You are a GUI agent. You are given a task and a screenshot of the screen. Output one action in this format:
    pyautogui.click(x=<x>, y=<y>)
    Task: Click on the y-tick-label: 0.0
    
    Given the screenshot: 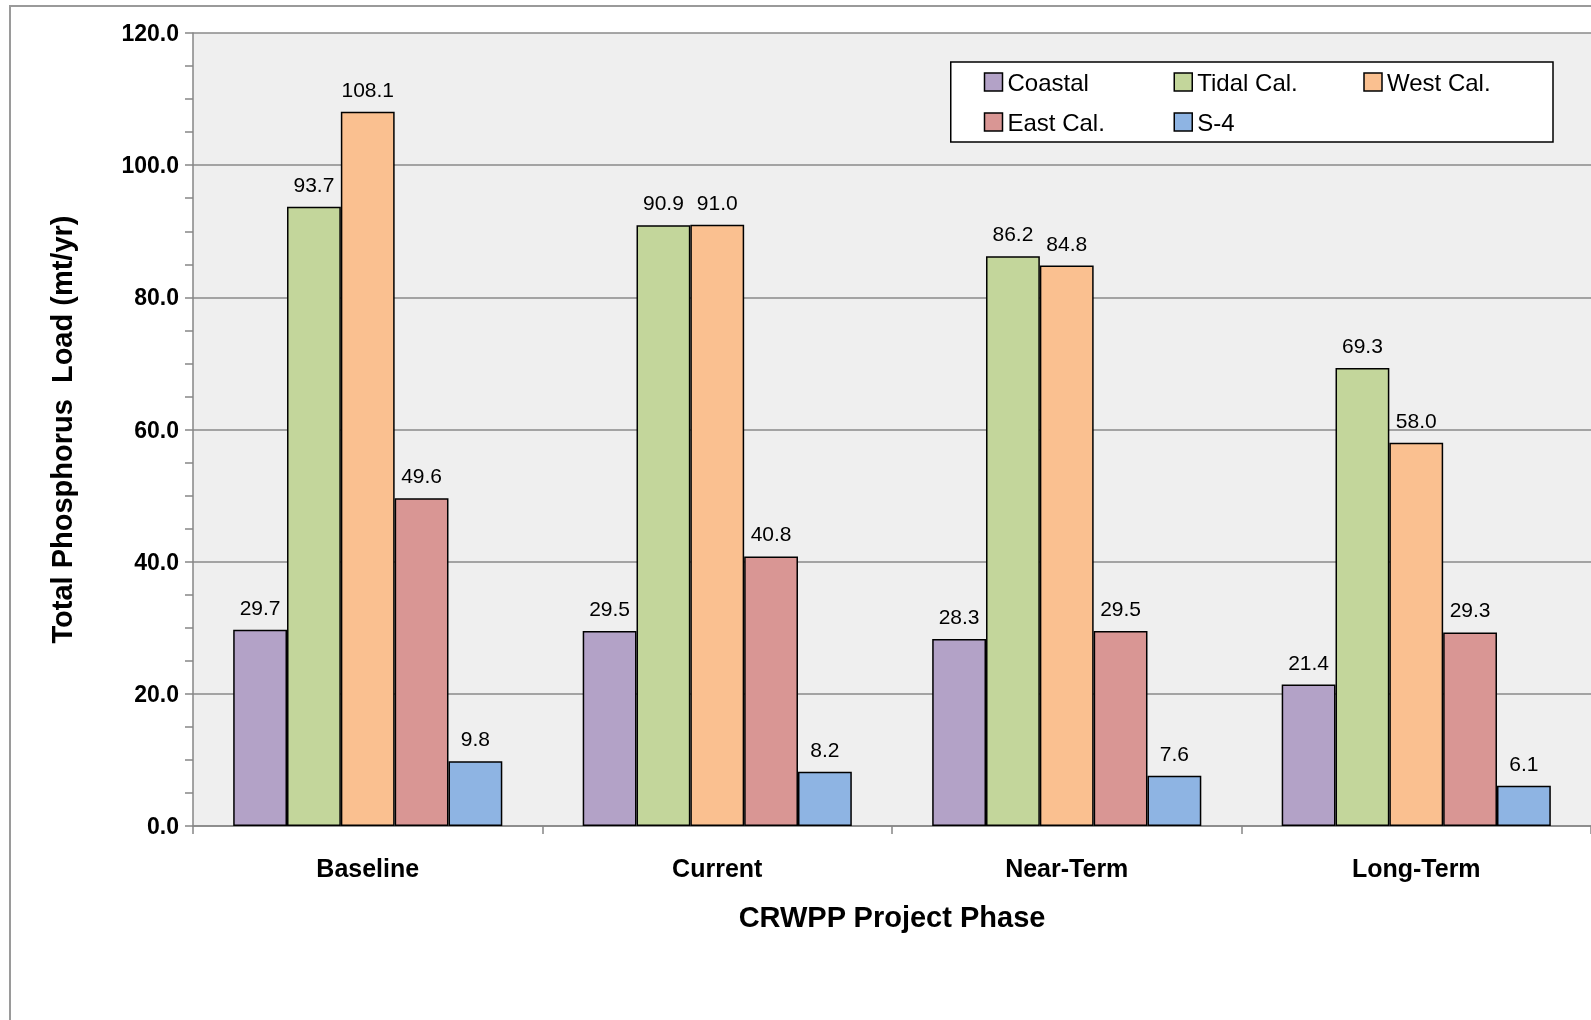 What is the action you would take?
    pyautogui.click(x=163, y=826)
    